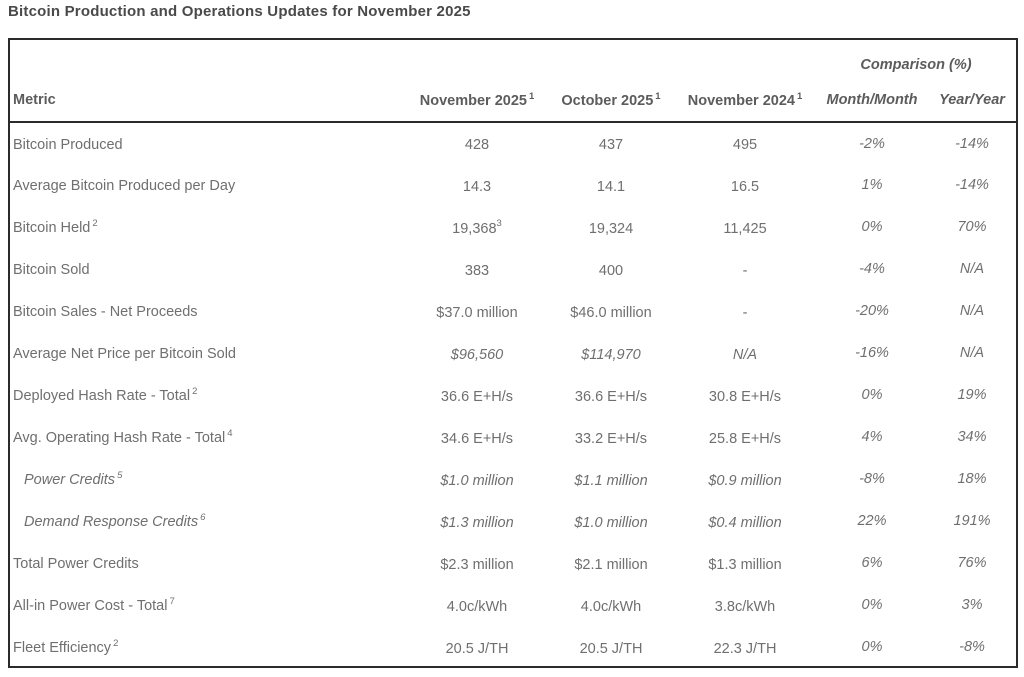 The width and height of the screenshot is (1024, 677). I want to click on metric-cell: Bitcoin Held 2, so click(208, 227).